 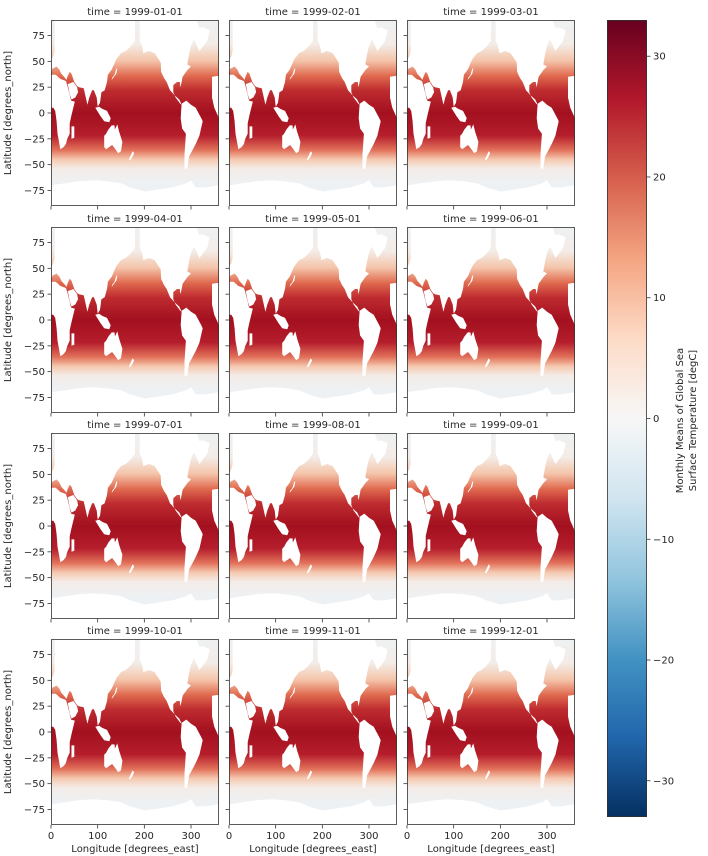 I want to click on panel-title: time = 1999-04-01, so click(x=134, y=219).